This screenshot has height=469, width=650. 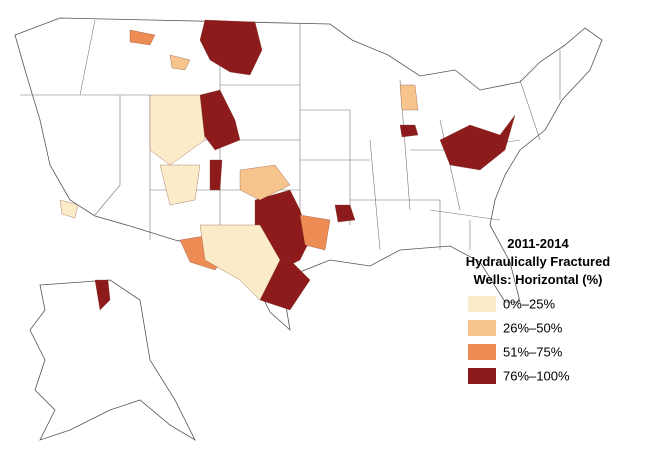 I want to click on legend-label: 0%–25%, so click(x=529, y=303).